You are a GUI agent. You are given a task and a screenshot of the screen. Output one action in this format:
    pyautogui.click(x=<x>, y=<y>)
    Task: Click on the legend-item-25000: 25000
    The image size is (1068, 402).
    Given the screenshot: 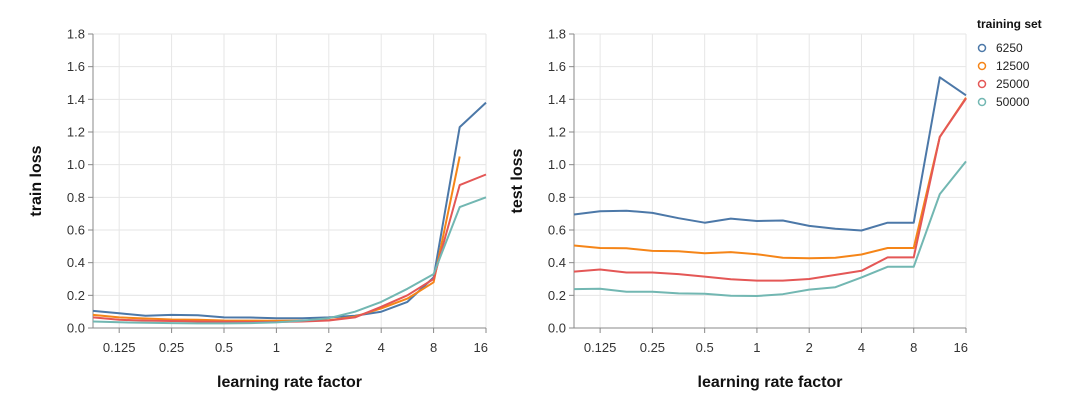 What is the action you would take?
    pyautogui.click(x=1003, y=84)
    